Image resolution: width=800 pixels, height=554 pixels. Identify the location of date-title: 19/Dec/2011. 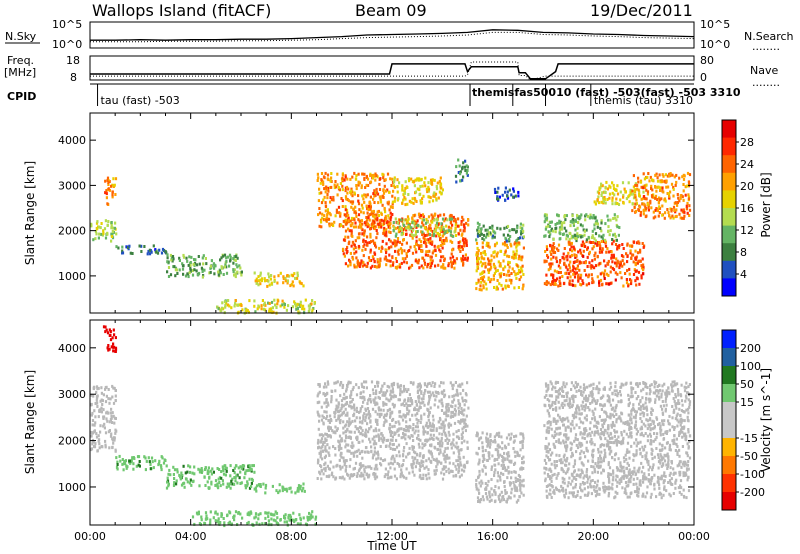
(641, 10).